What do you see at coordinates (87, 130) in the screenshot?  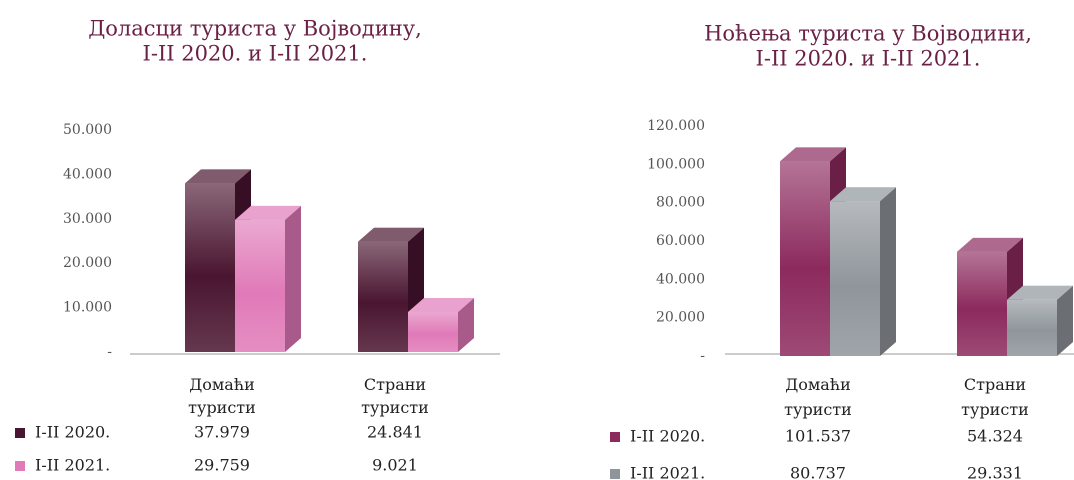 I see `y-tick-label: 50.000` at bounding box center [87, 130].